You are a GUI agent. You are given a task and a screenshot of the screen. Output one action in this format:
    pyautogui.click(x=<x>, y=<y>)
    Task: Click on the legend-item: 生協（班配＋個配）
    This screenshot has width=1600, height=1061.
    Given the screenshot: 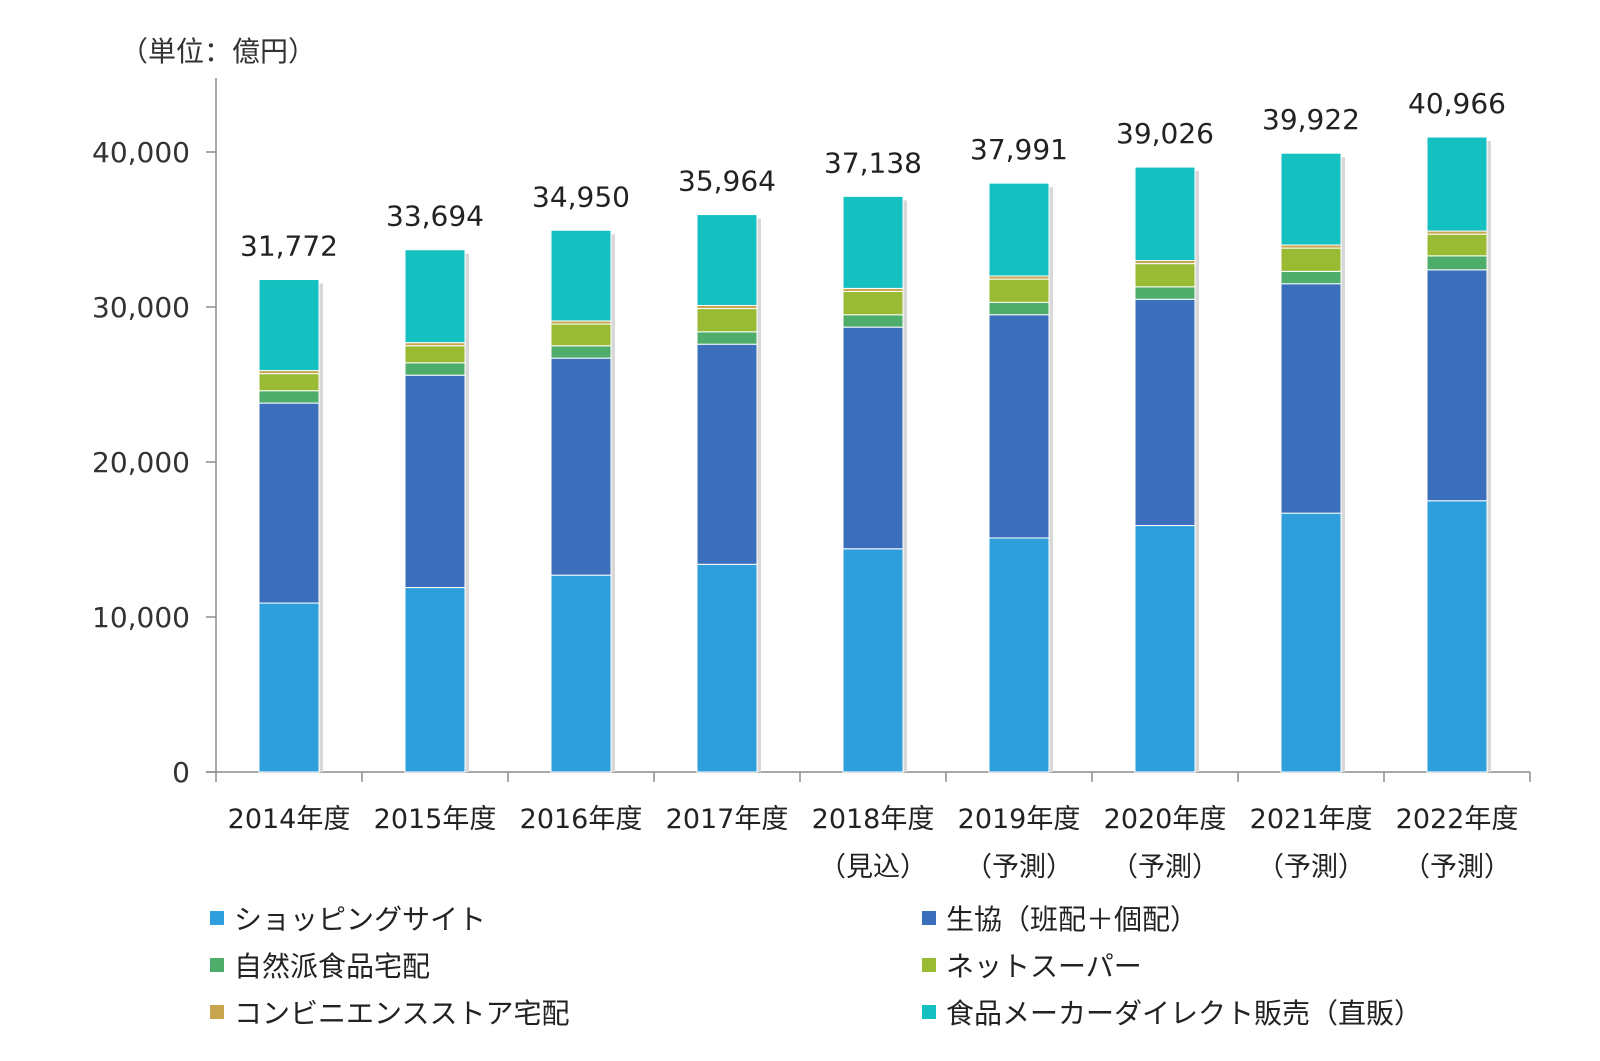 What is the action you would take?
    pyautogui.click(x=1060, y=918)
    